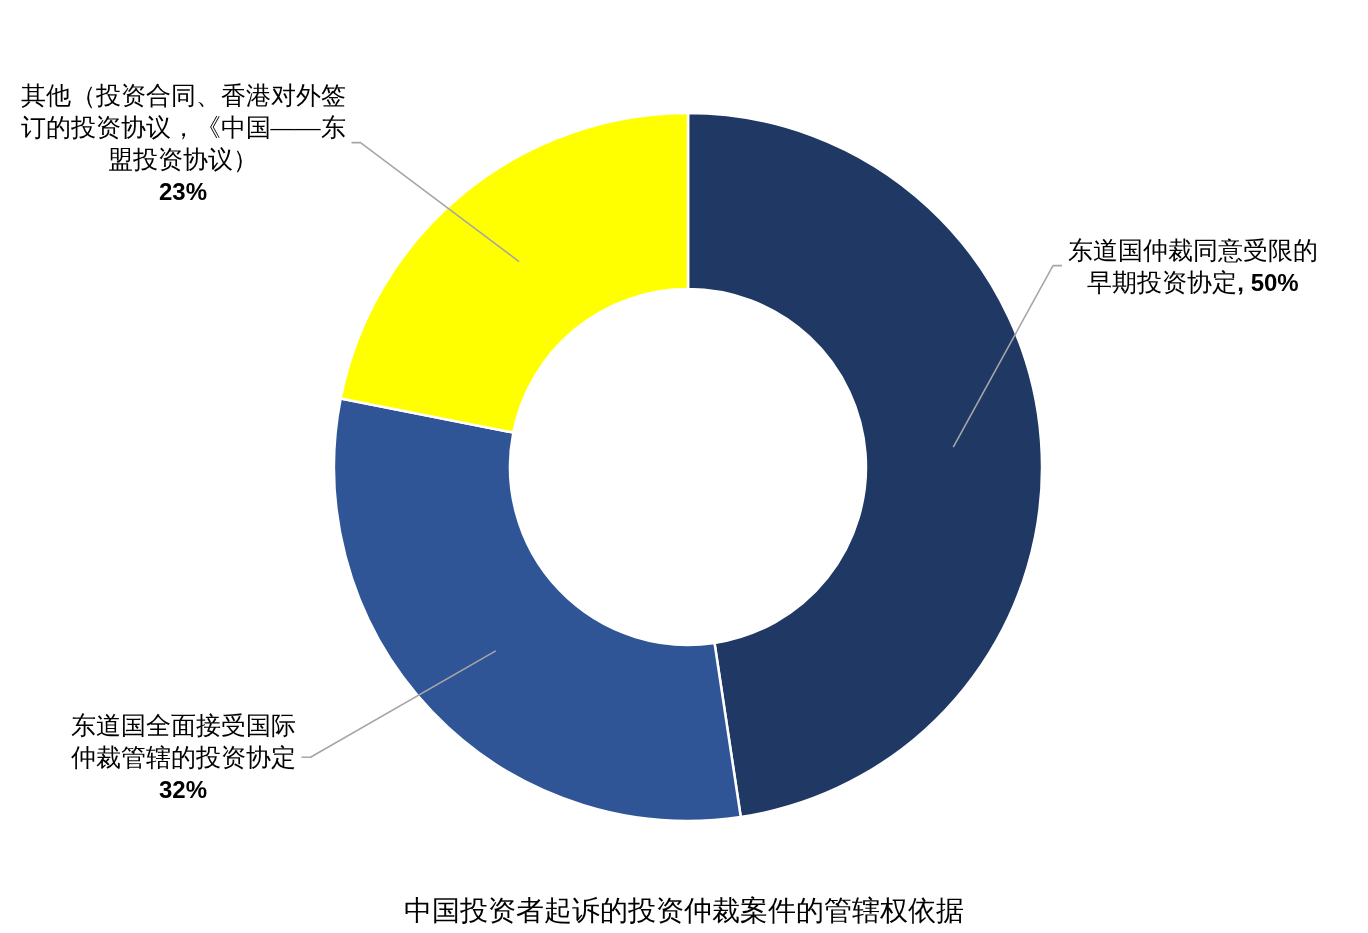 This screenshot has height=933, width=1368. I want to click on title: 中国投资者起诉的投资仲裁案件的管辖权依据, so click(684, 910).